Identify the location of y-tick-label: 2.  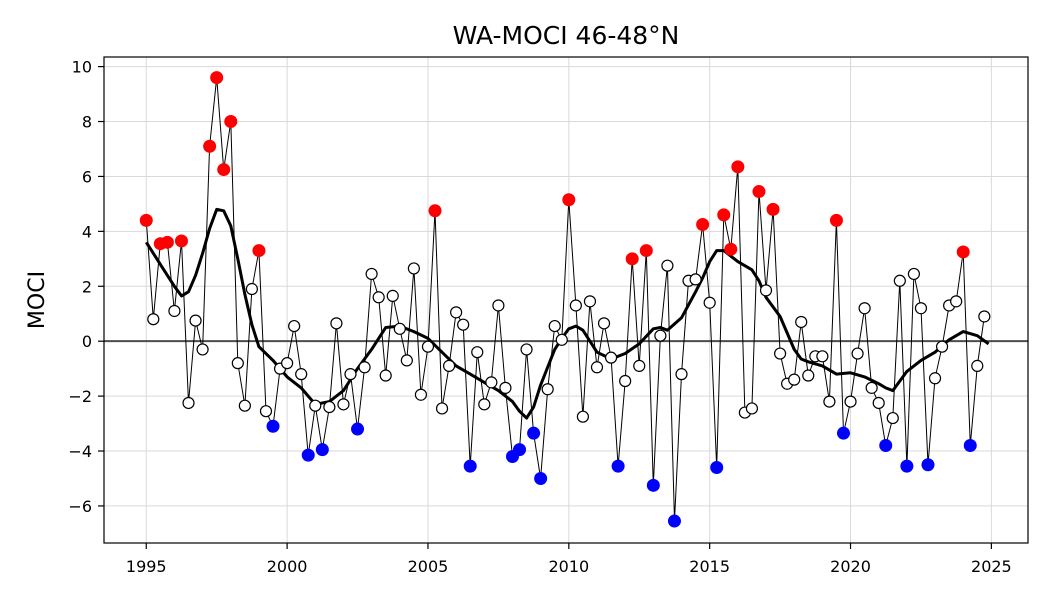
(87, 286).